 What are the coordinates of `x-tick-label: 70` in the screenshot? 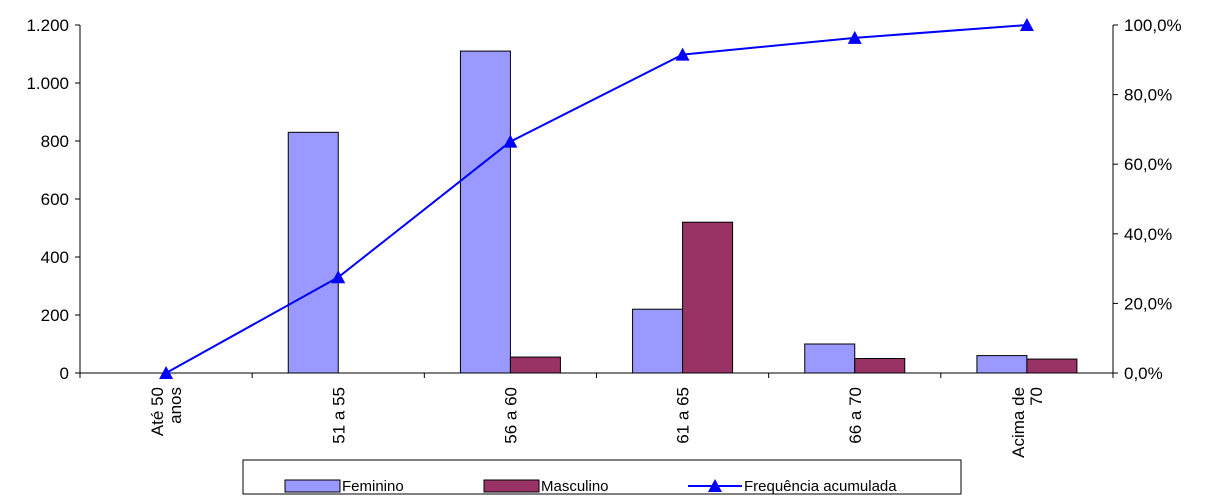 It's located at (1036, 396).